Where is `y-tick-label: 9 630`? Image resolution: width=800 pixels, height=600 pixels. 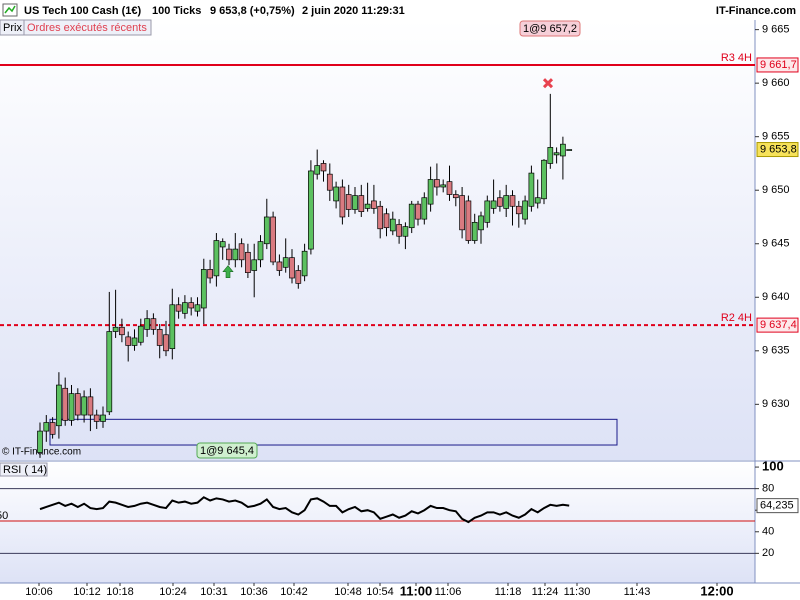
y-tick-label: 9 630 is located at coordinates (776, 404).